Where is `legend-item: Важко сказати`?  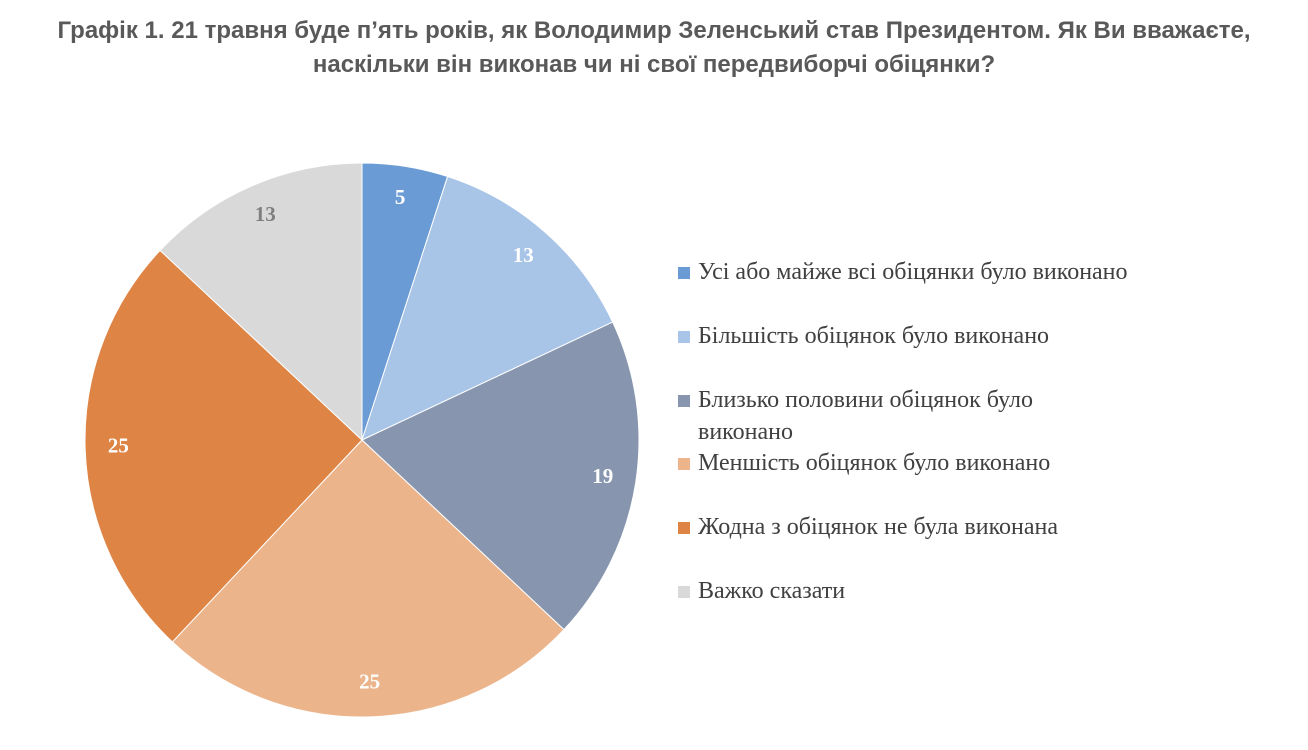
legend-item: Важко сказати is located at coordinates (968, 591).